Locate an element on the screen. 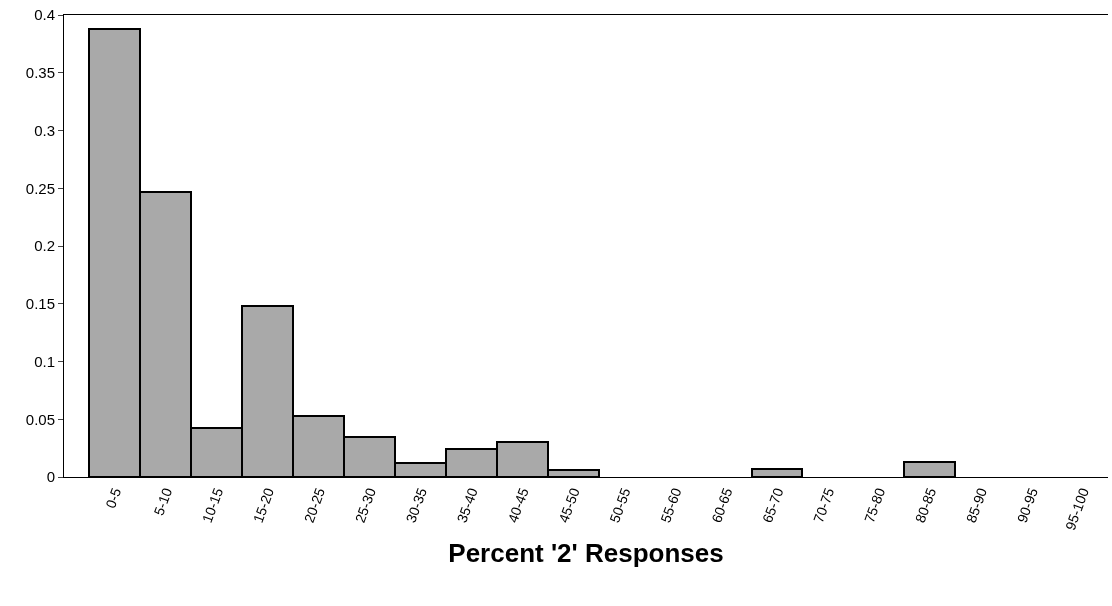  x-tick-label: 35-40 is located at coordinates (467, 505).